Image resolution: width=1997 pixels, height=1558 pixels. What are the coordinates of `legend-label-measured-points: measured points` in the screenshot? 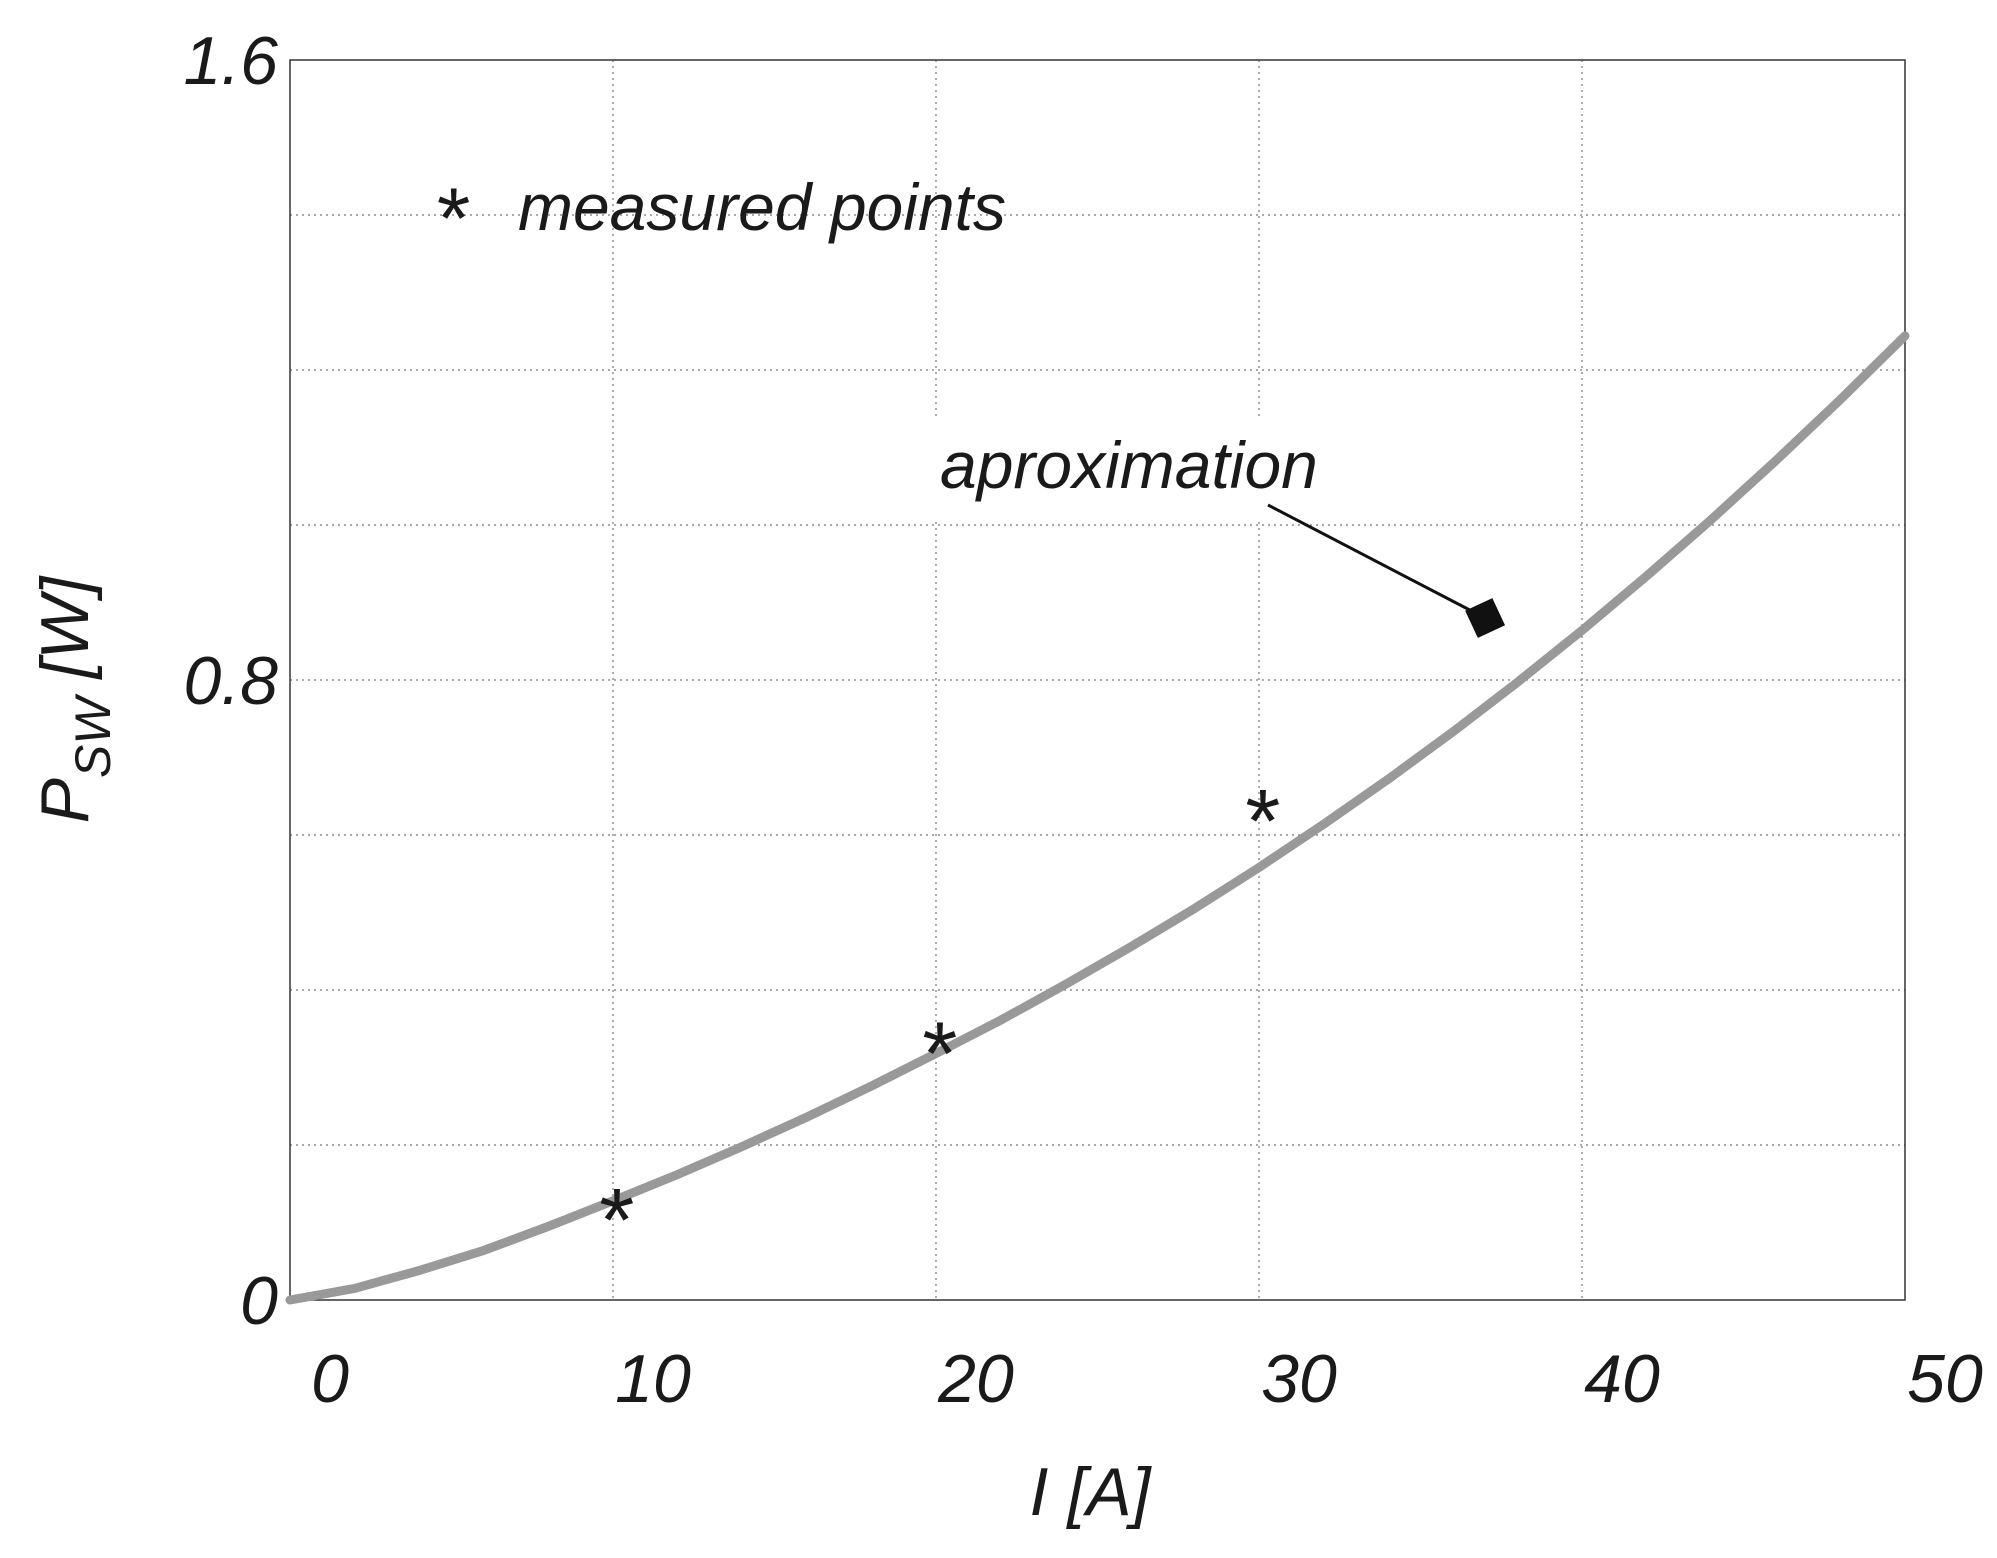 It's located at (762, 207).